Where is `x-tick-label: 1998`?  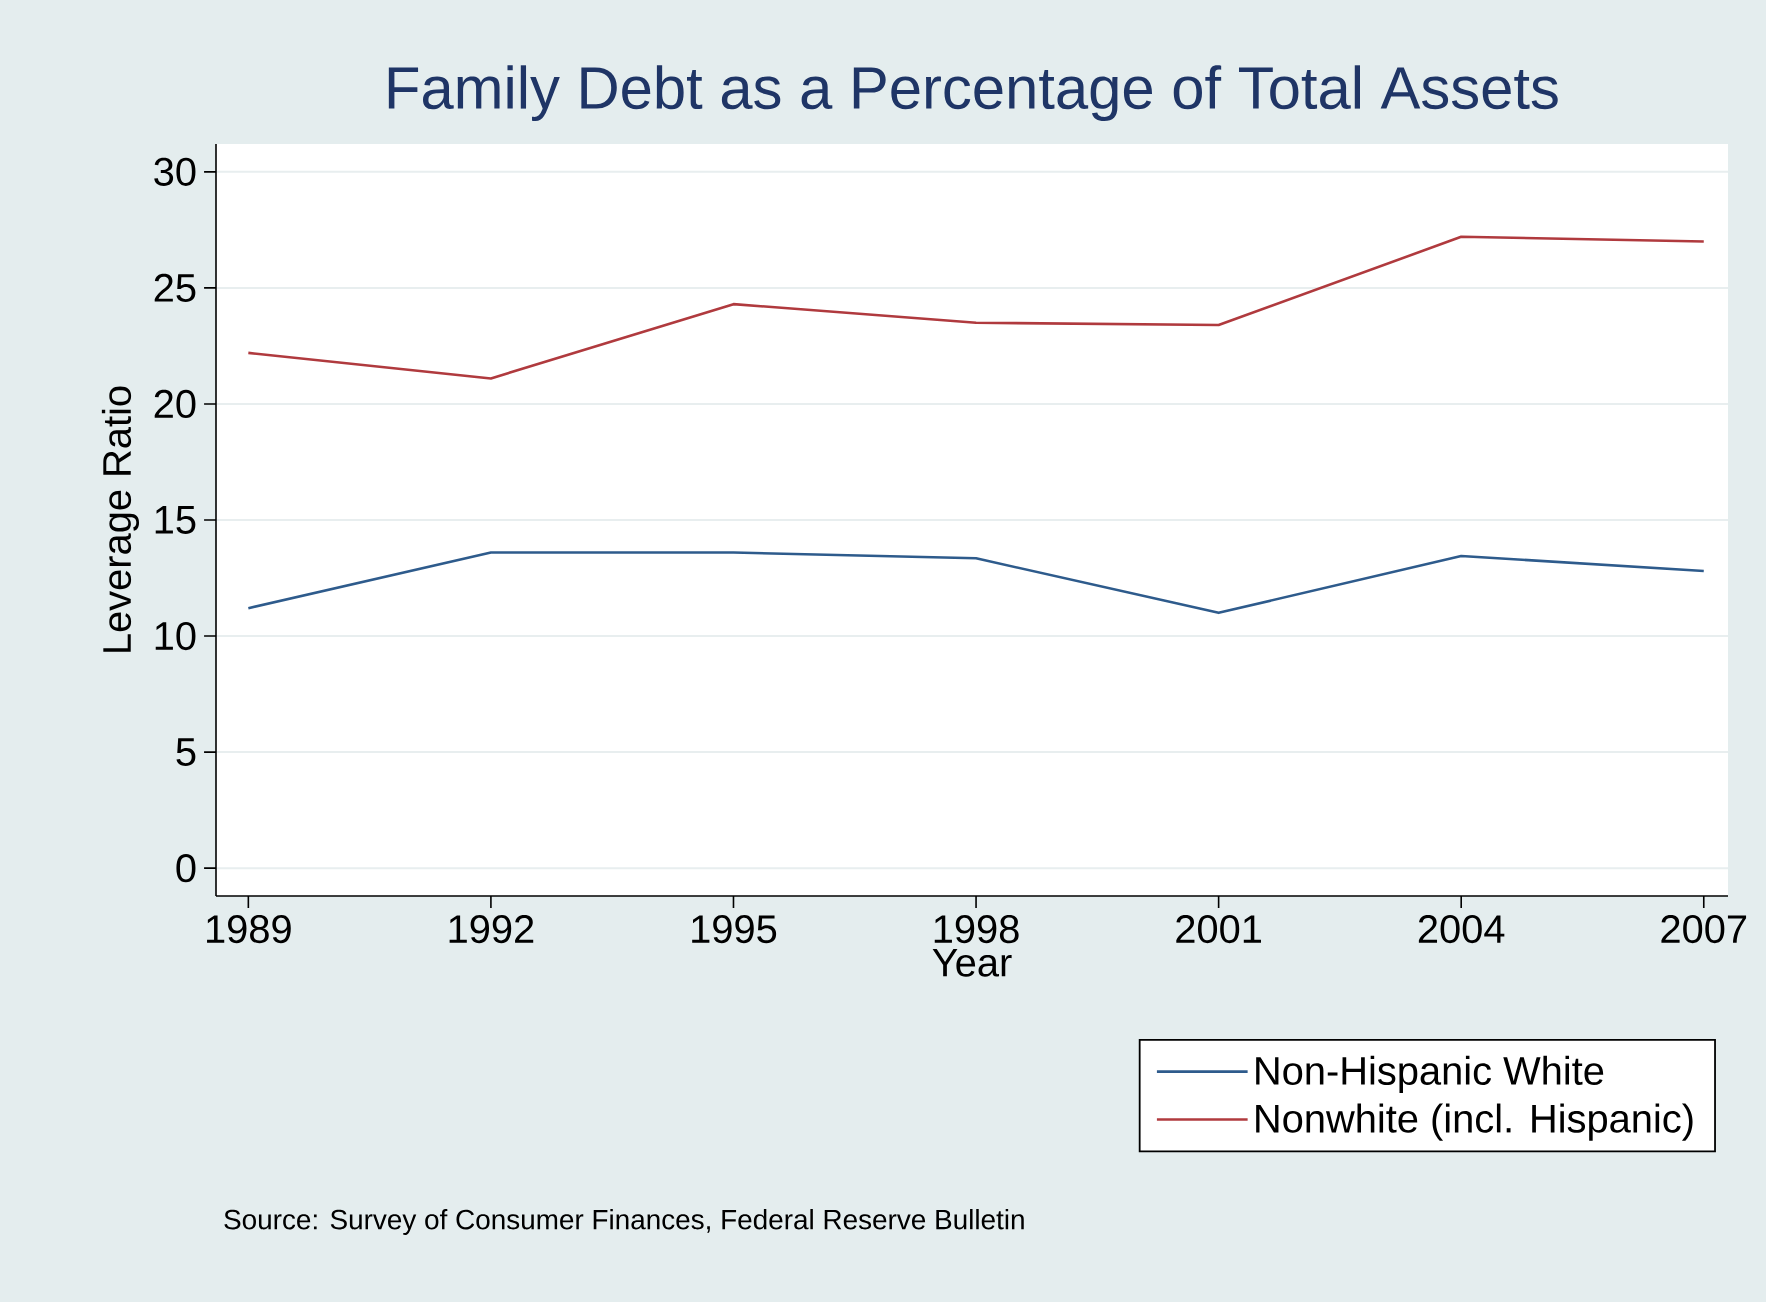
x-tick-label: 1998 is located at coordinates (976, 929).